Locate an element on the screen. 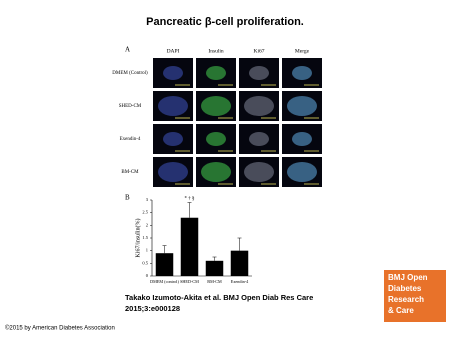 The height and width of the screenshot is (338, 450). column-header: Merge is located at coordinates (302, 51).